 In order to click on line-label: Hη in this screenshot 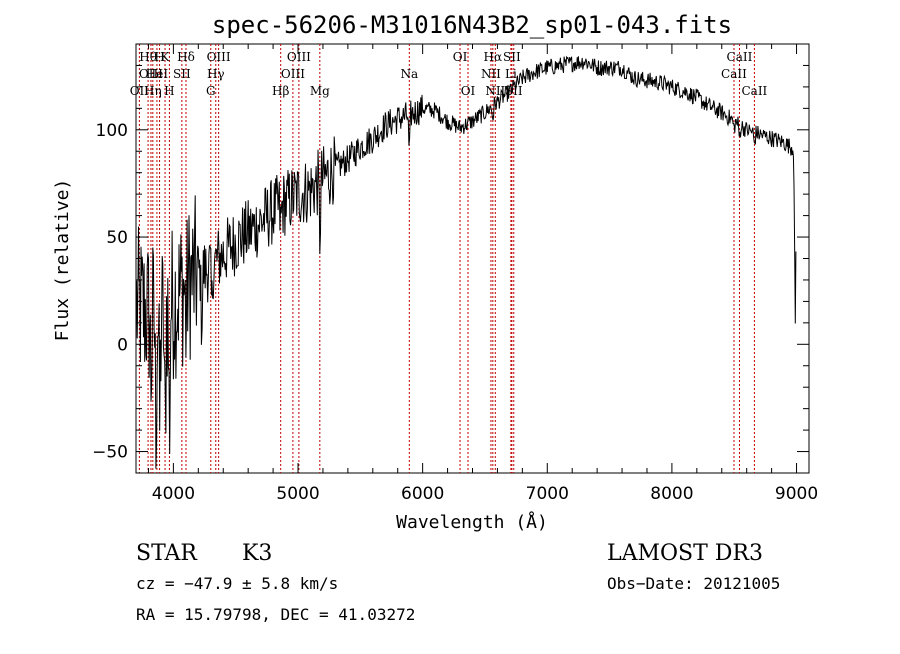, I will do `click(153, 91)`.